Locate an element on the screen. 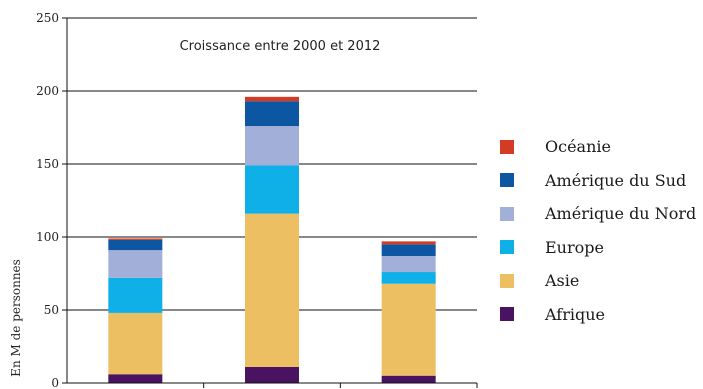 This screenshot has height=389, width=703. legend-label: Asie is located at coordinates (562, 281).